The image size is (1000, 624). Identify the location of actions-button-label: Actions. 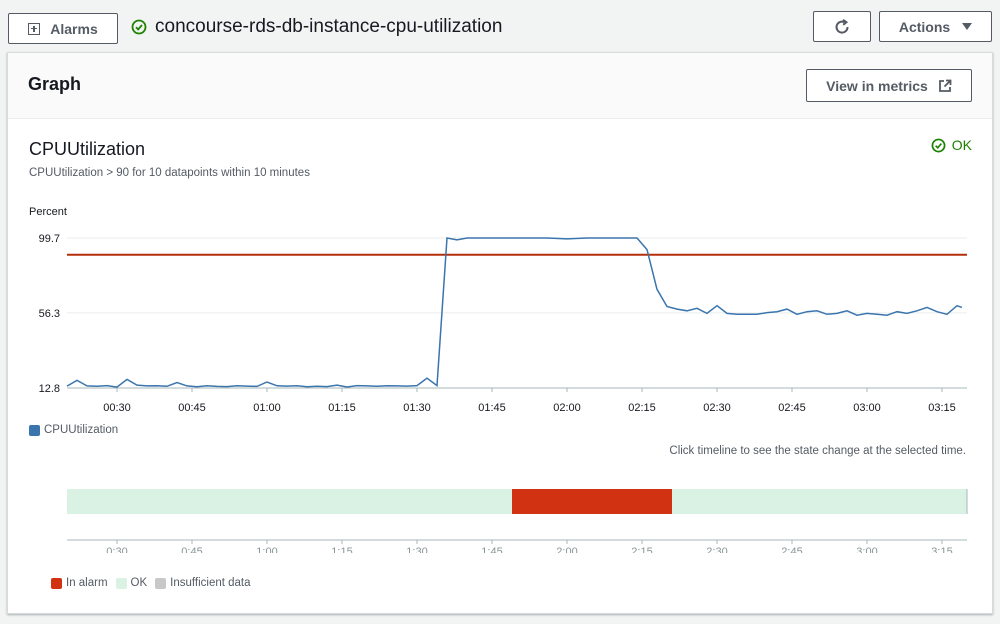
(924, 26).